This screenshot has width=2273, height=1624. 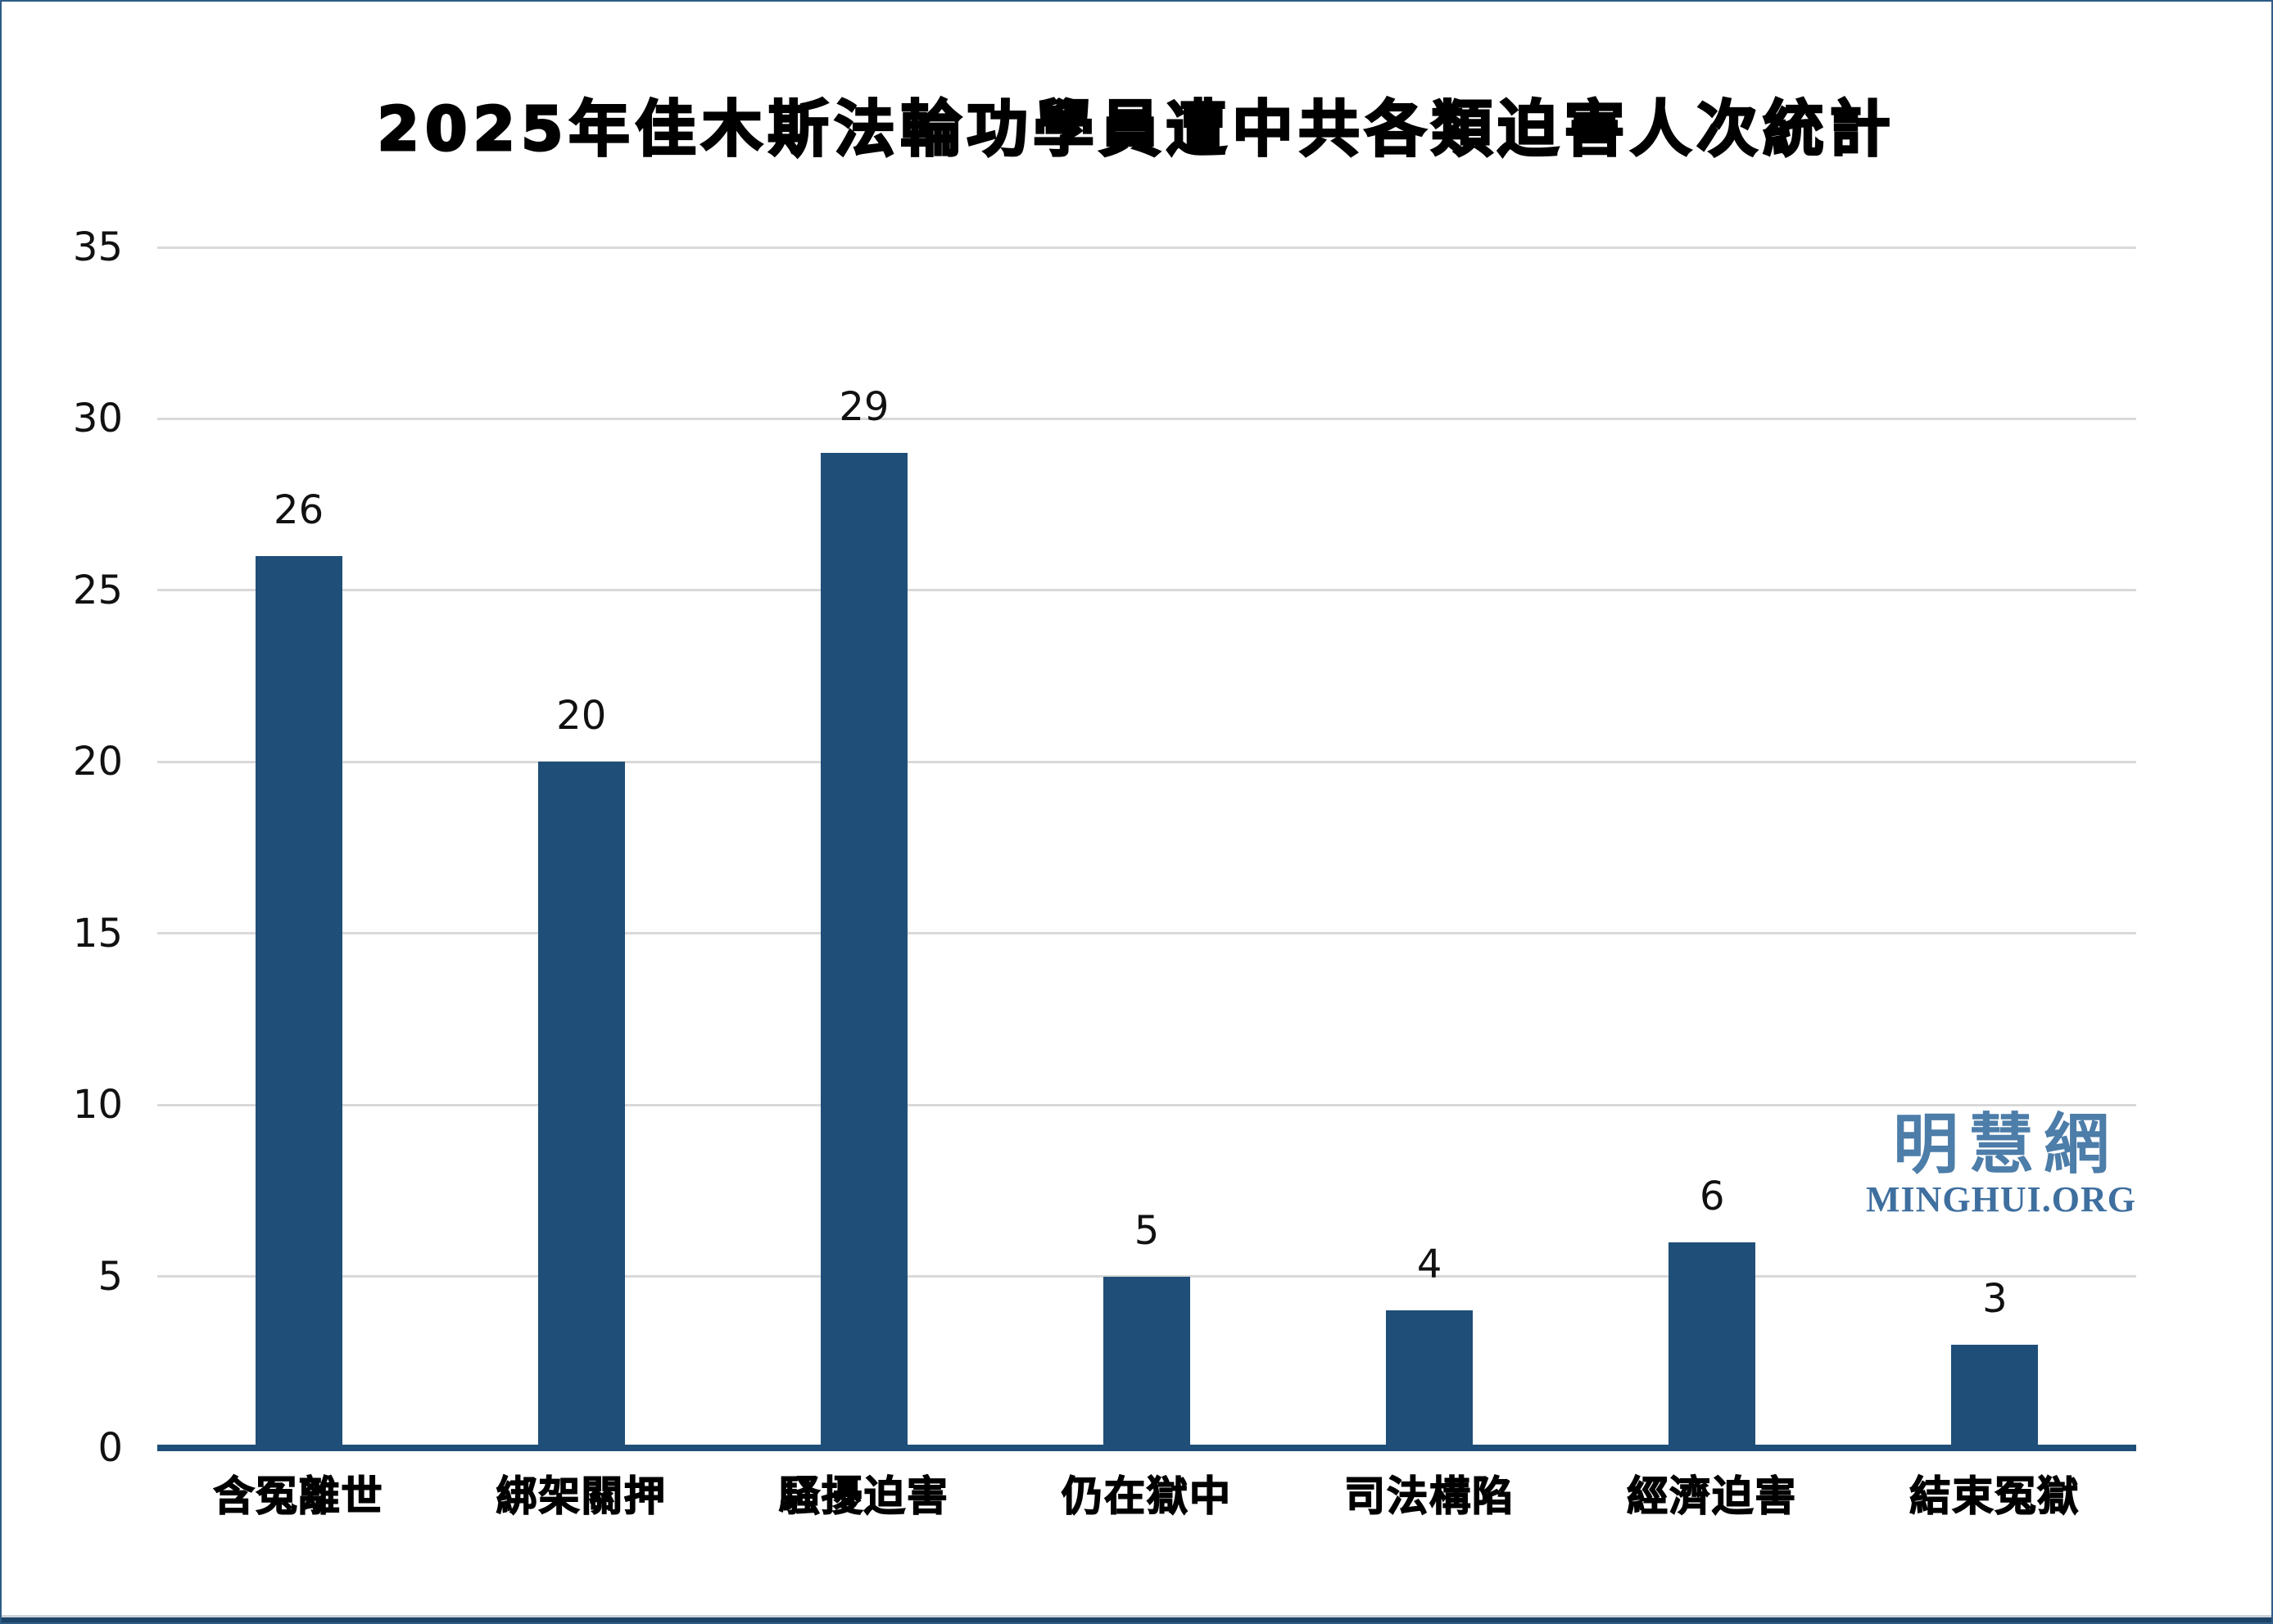 I want to click on y-tick-label-35: 35, so click(x=97, y=247).